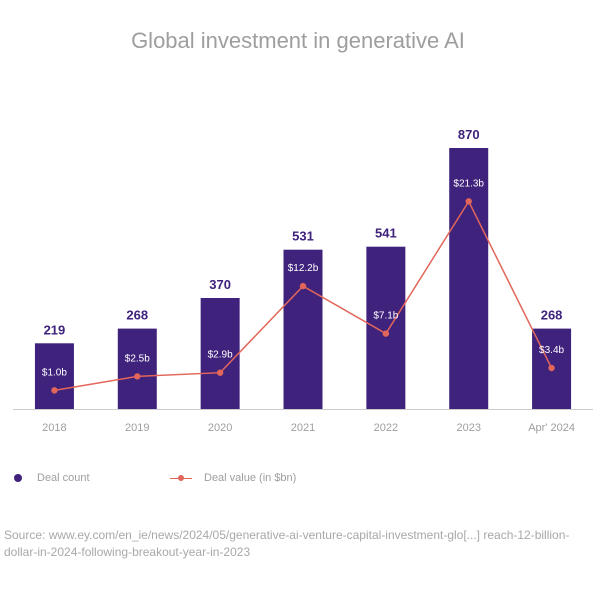  I want to click on x-tick-label: Apr' 2024, so click(551, 428).